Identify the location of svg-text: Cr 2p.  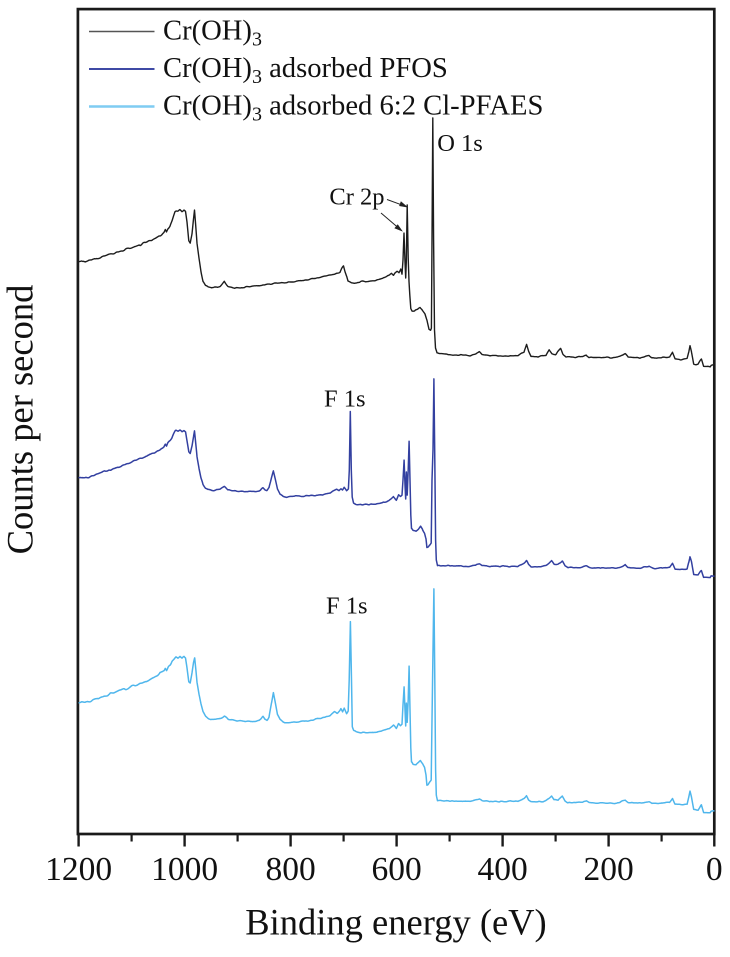
(356, 197).